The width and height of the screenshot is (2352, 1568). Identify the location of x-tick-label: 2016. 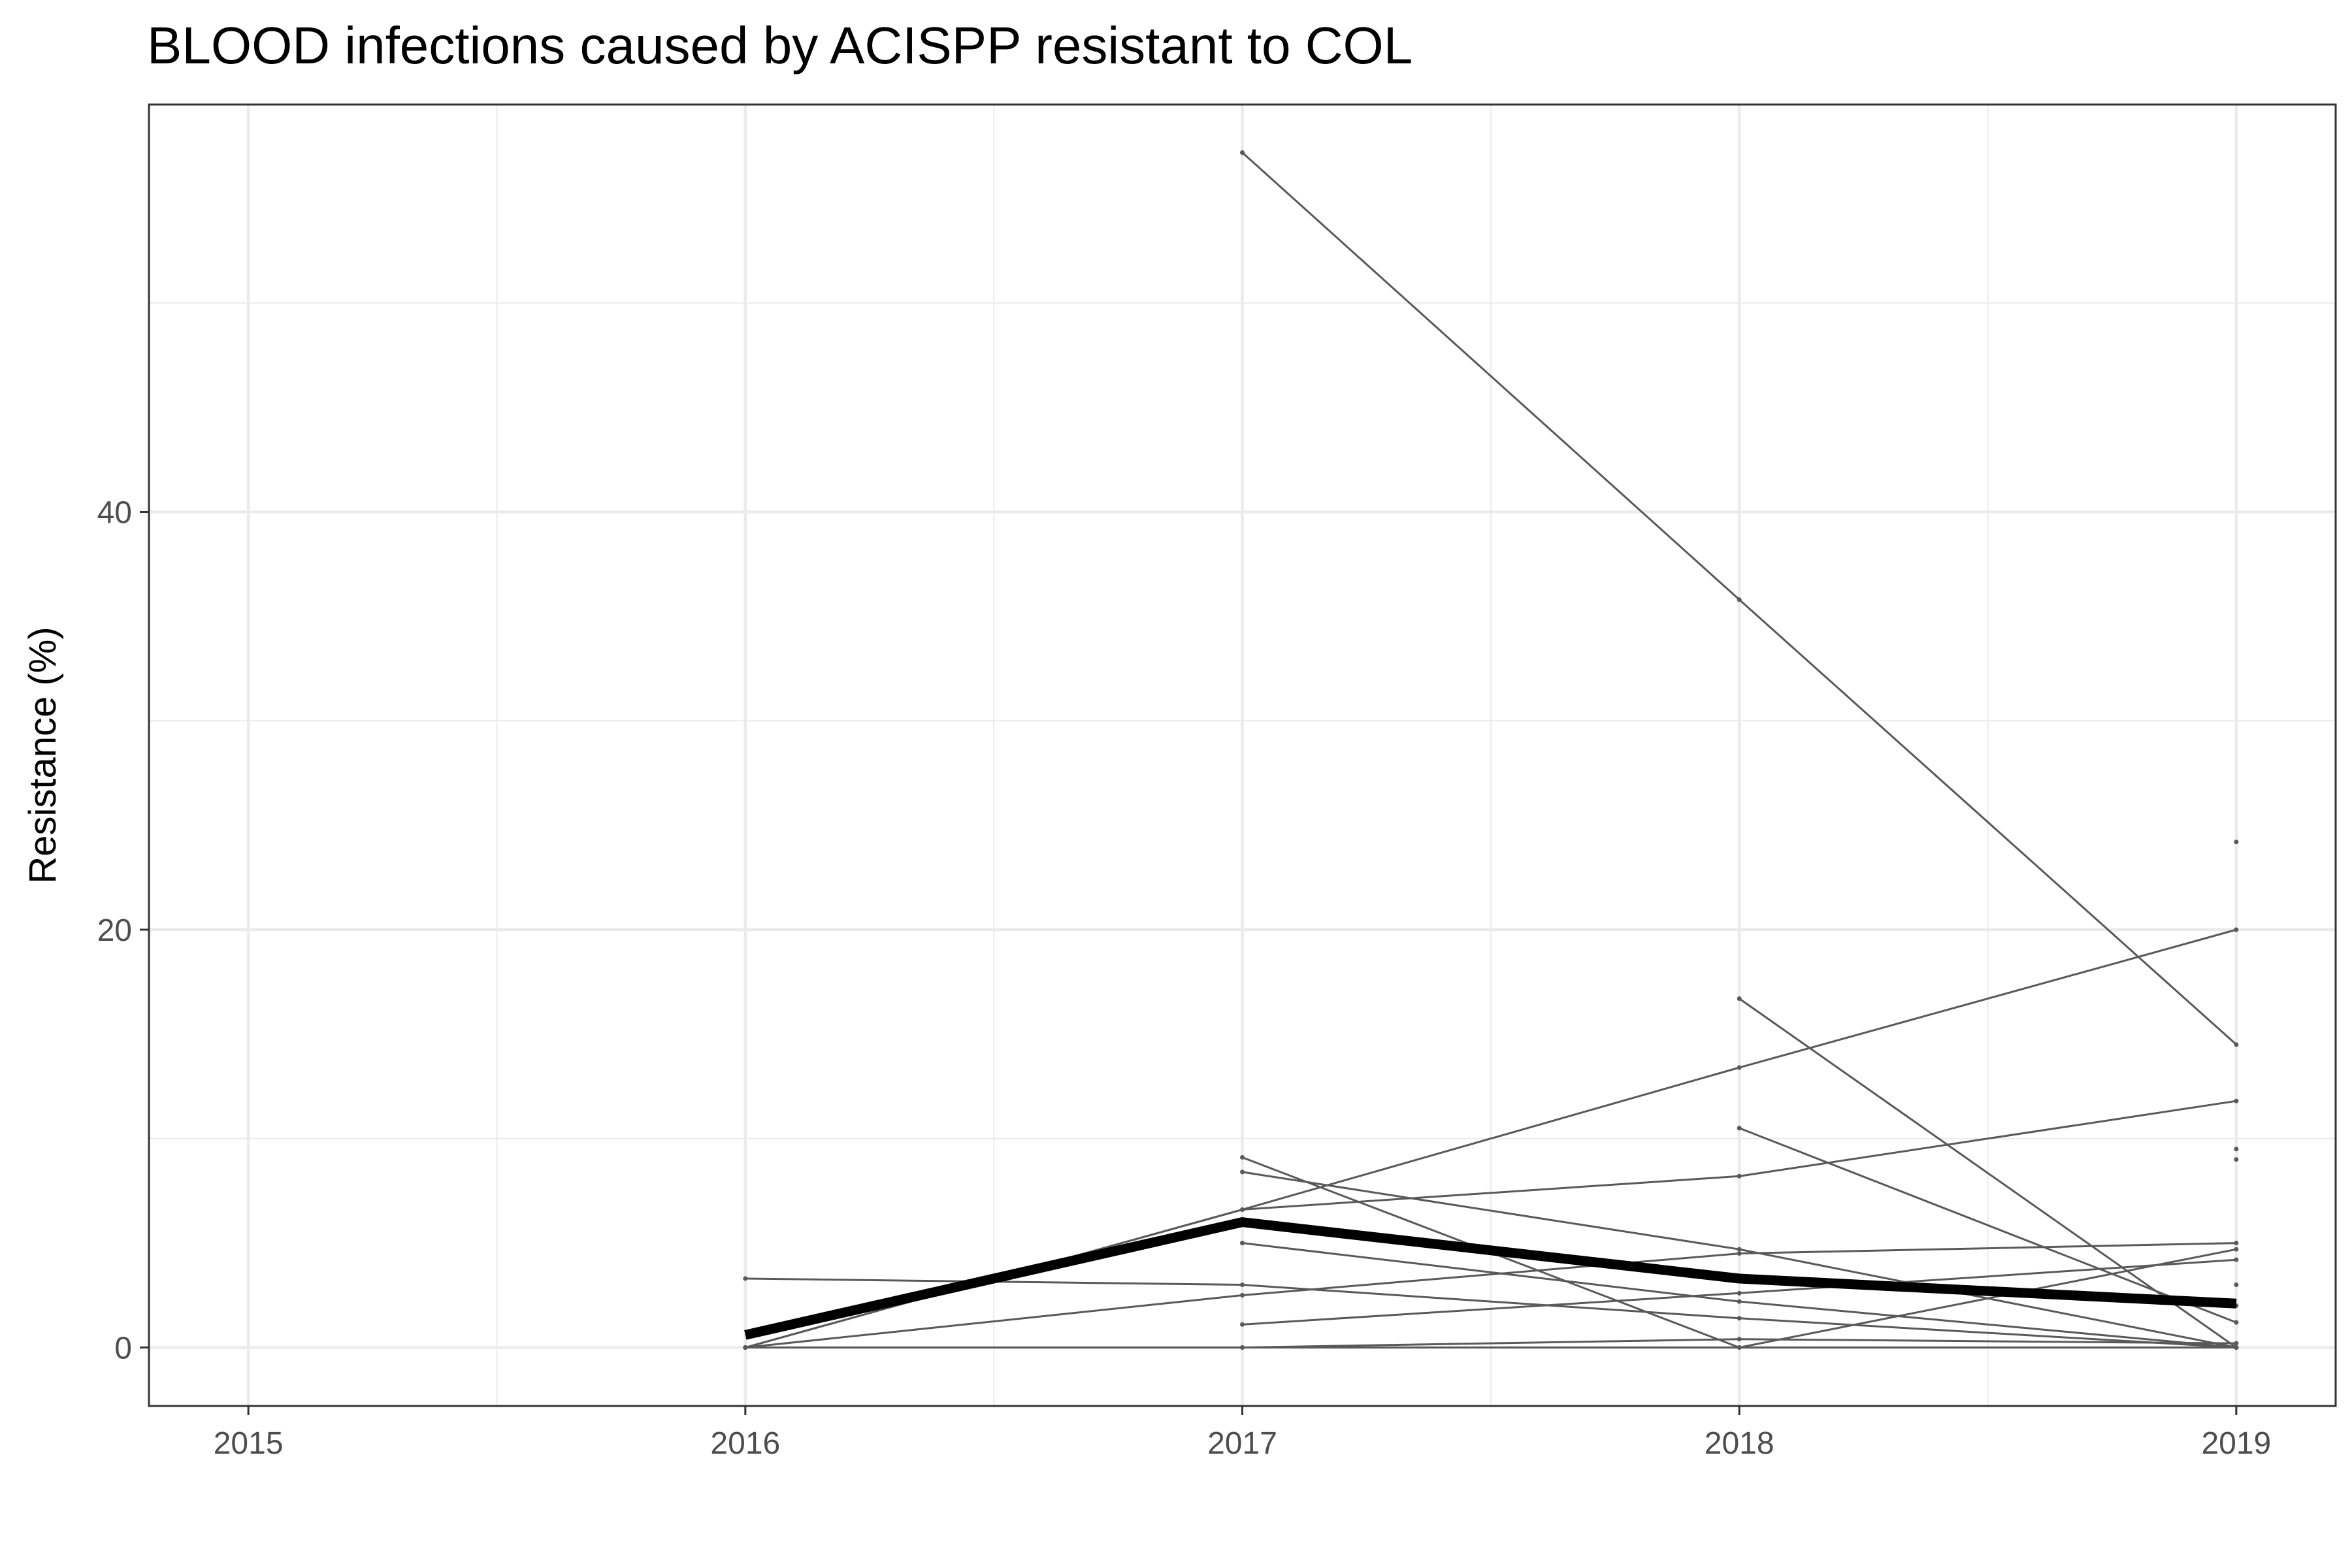
(745, 1443).